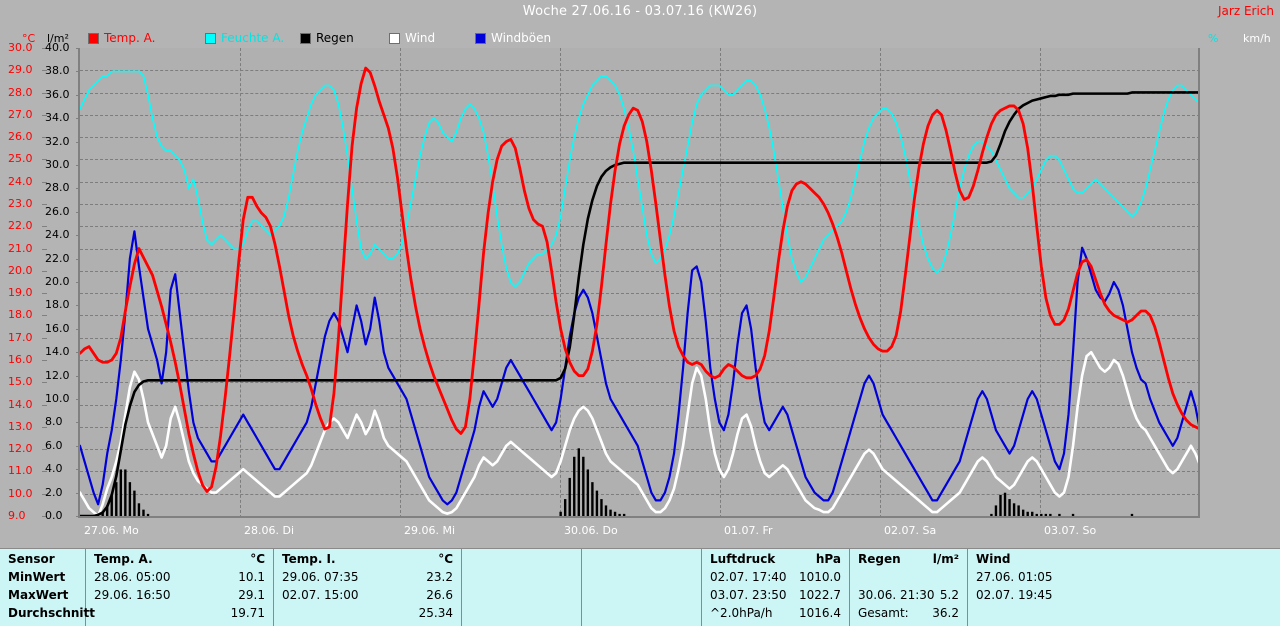  I want to click on legend-label-regen: Regen, so click(335, 38).